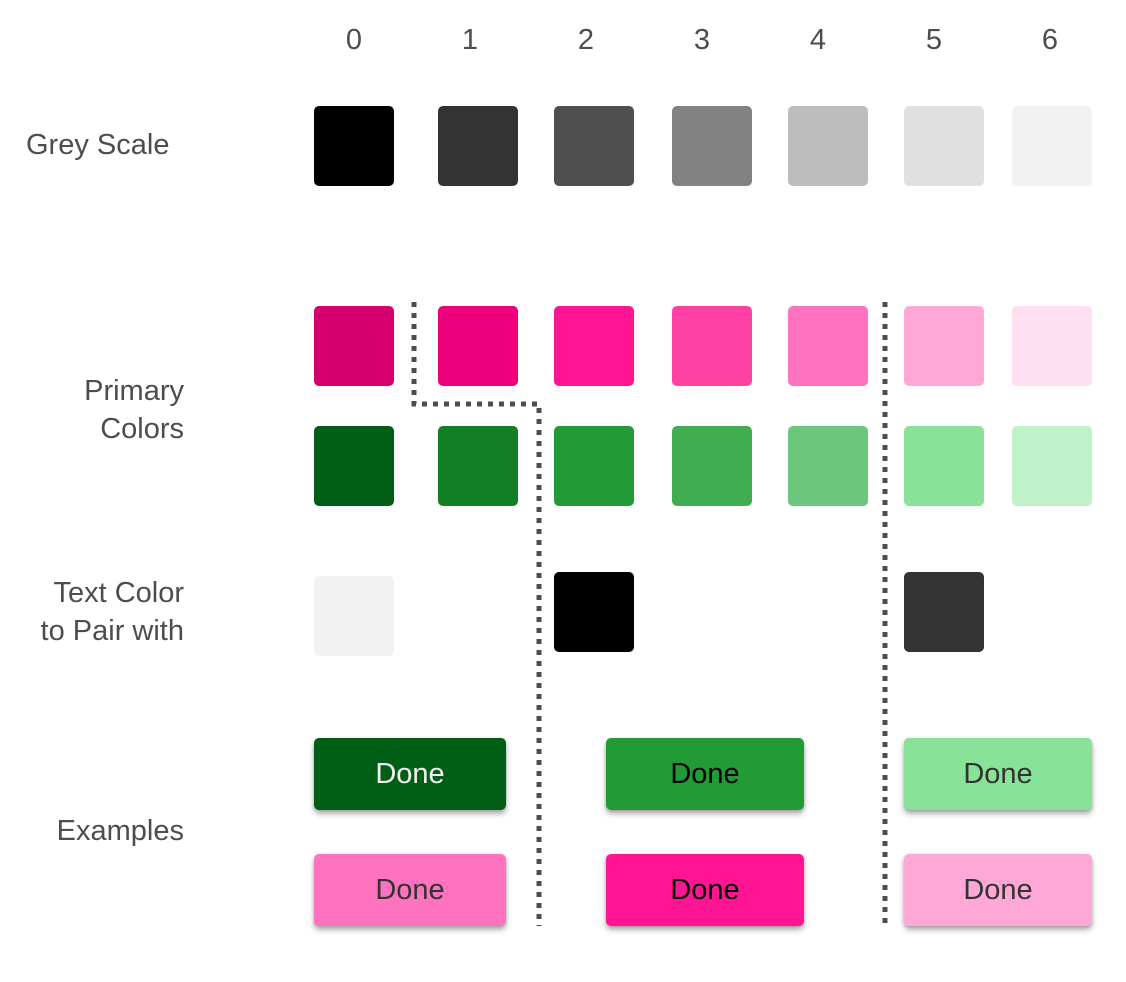 This screenshot has width=1126, height=982. I want to click on column-label-4: 4, so click(818, 40).